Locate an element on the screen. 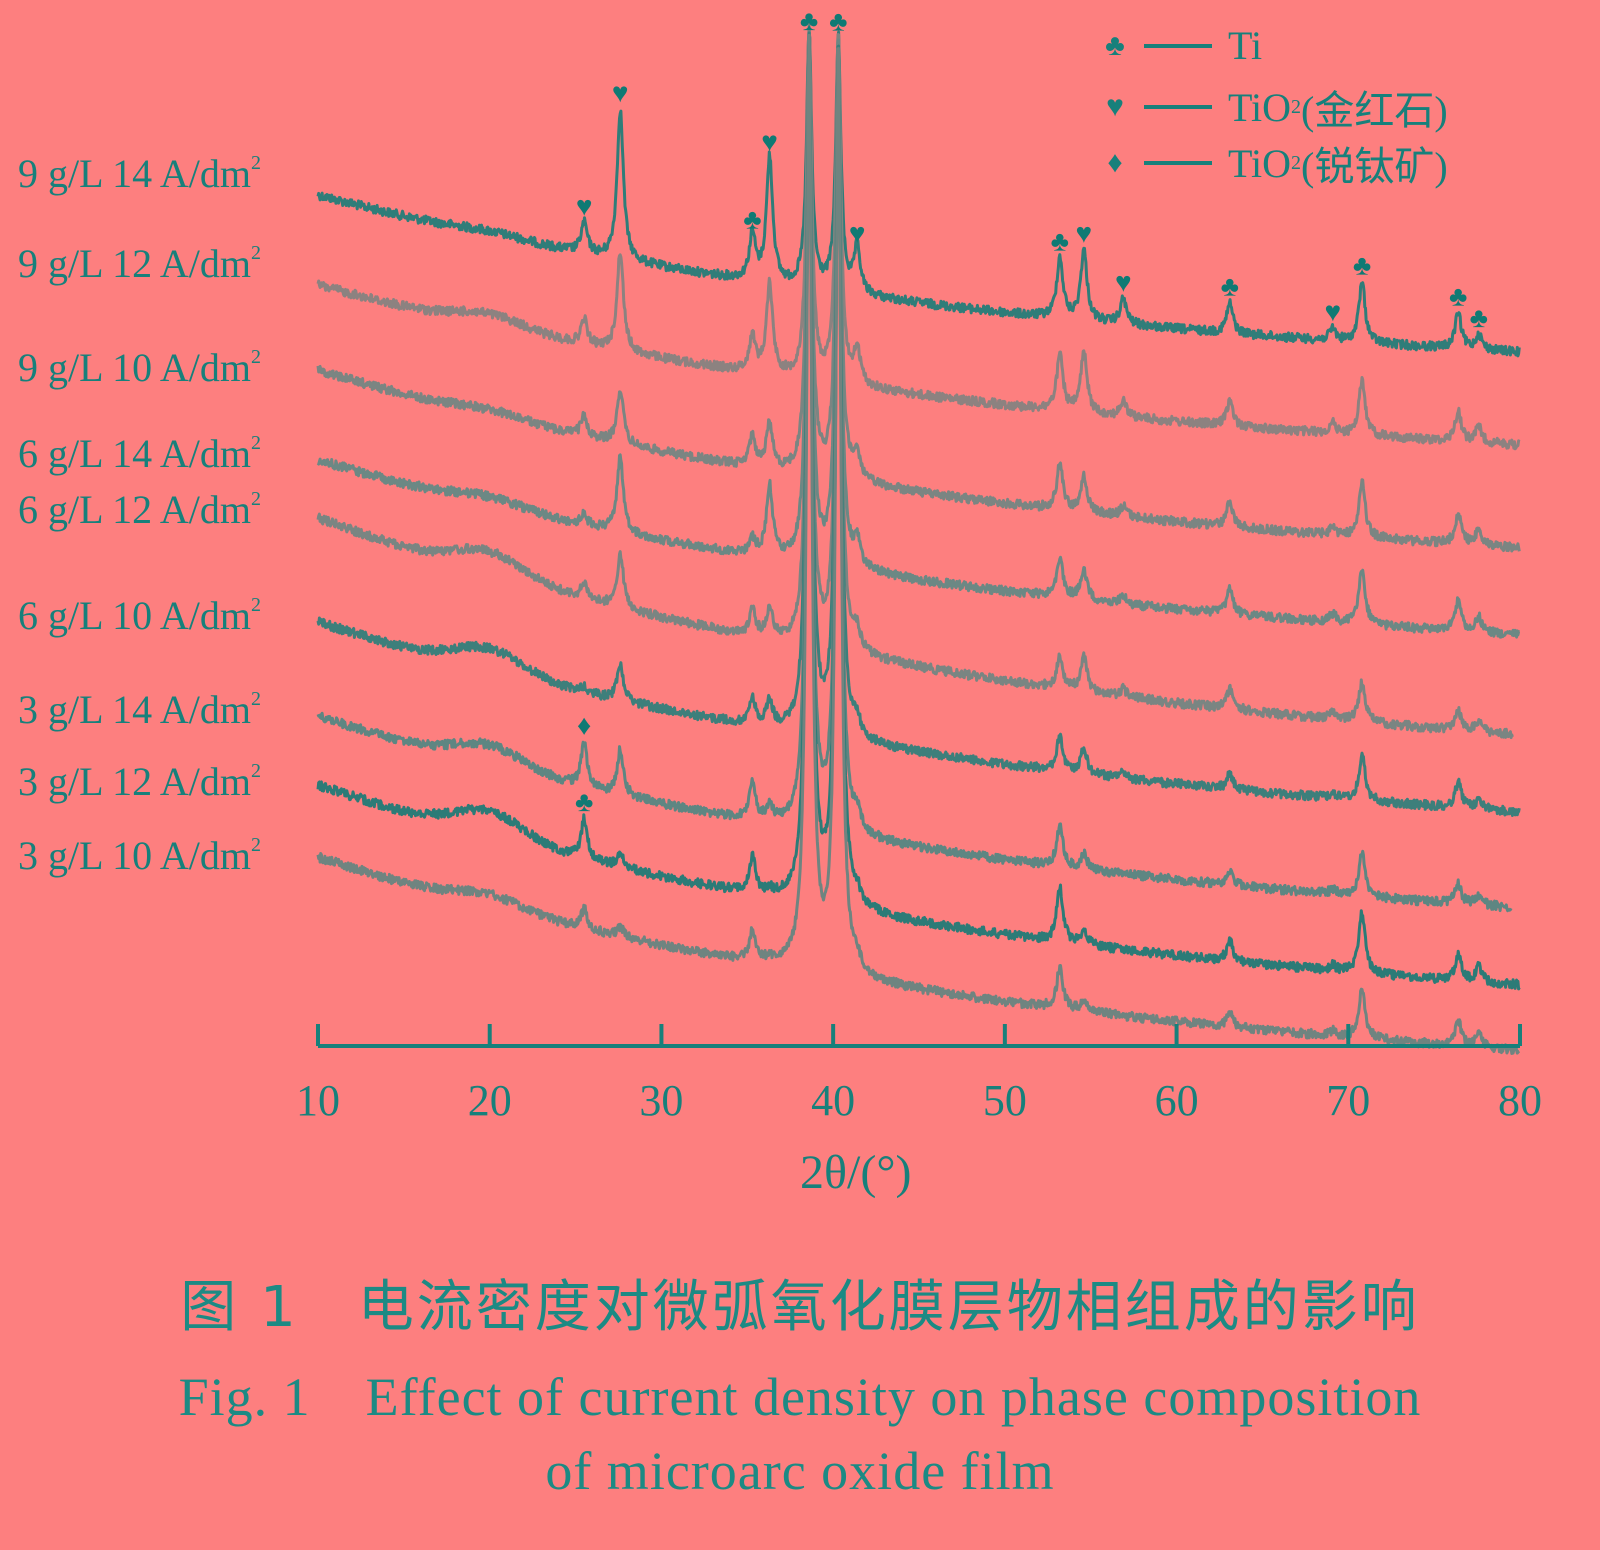 This screenshot has height=1550, width=1600. series-label-text: 6 g/L 12 A/dm is located at coordinates (134, 509).